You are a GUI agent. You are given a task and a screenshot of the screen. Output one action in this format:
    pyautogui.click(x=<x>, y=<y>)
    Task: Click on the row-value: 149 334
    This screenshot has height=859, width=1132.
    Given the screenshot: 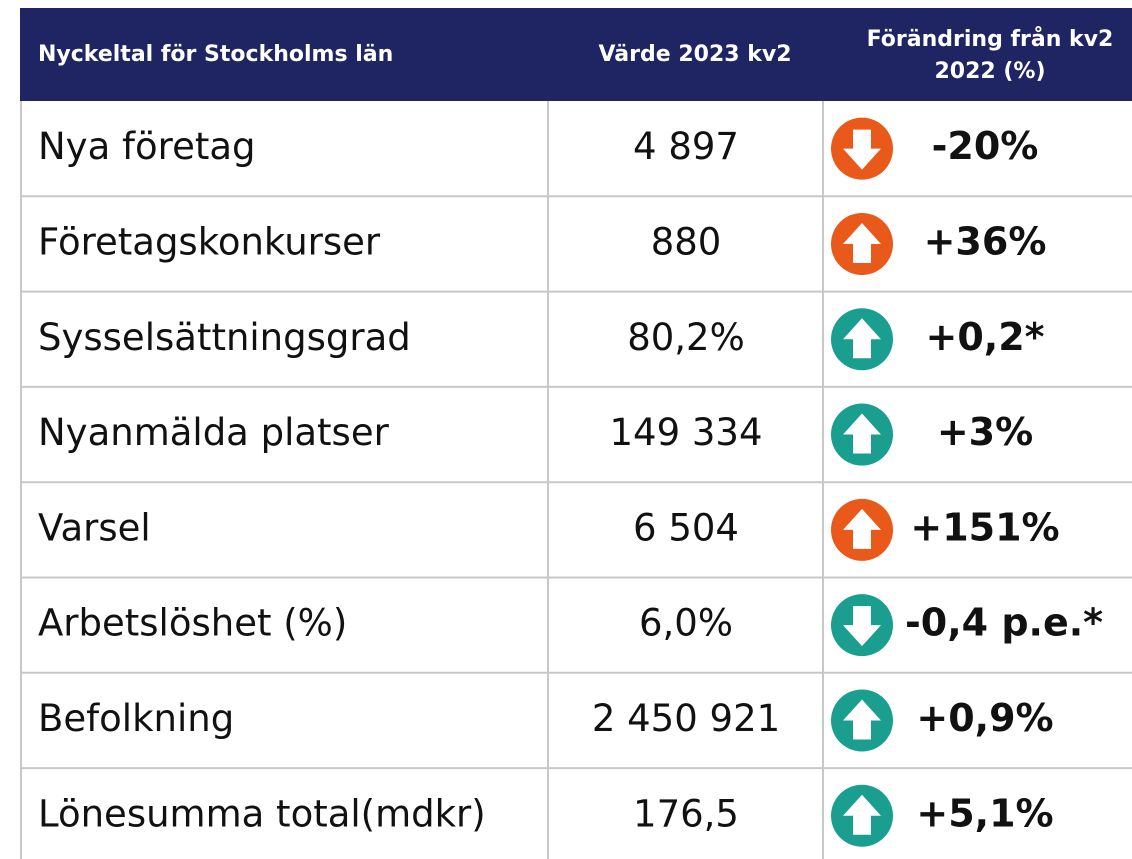 What is the action you would take?
    pyautogui.click(x=685, y=432)
    